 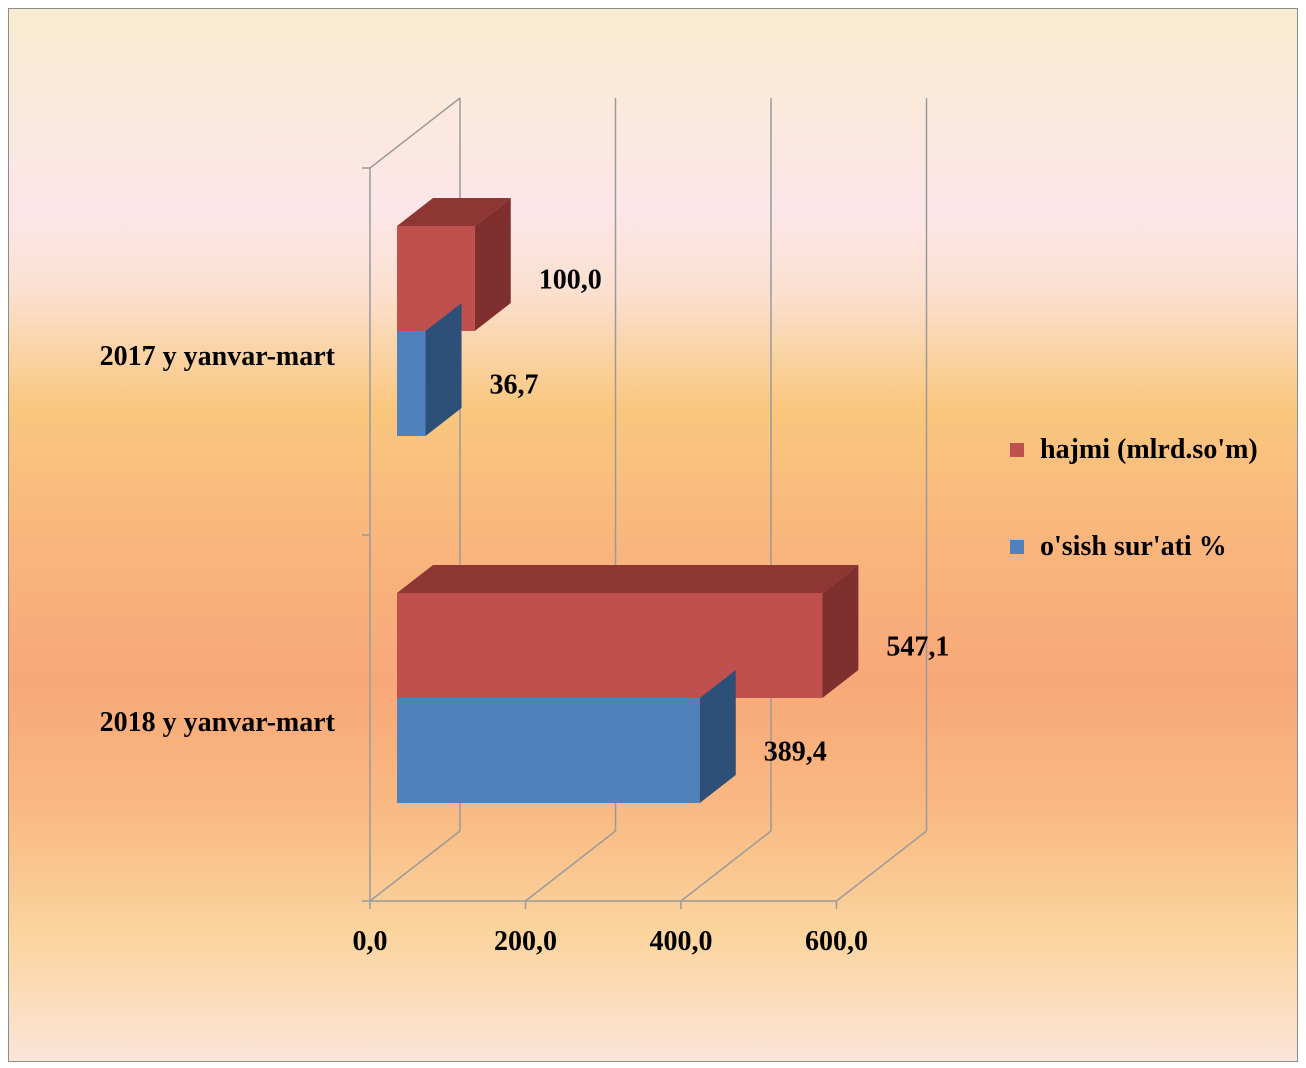 What do you see at coordinates (795, 752) in the screenshot?
I see `data-label: 389,4` at bounding box center [795, 752].